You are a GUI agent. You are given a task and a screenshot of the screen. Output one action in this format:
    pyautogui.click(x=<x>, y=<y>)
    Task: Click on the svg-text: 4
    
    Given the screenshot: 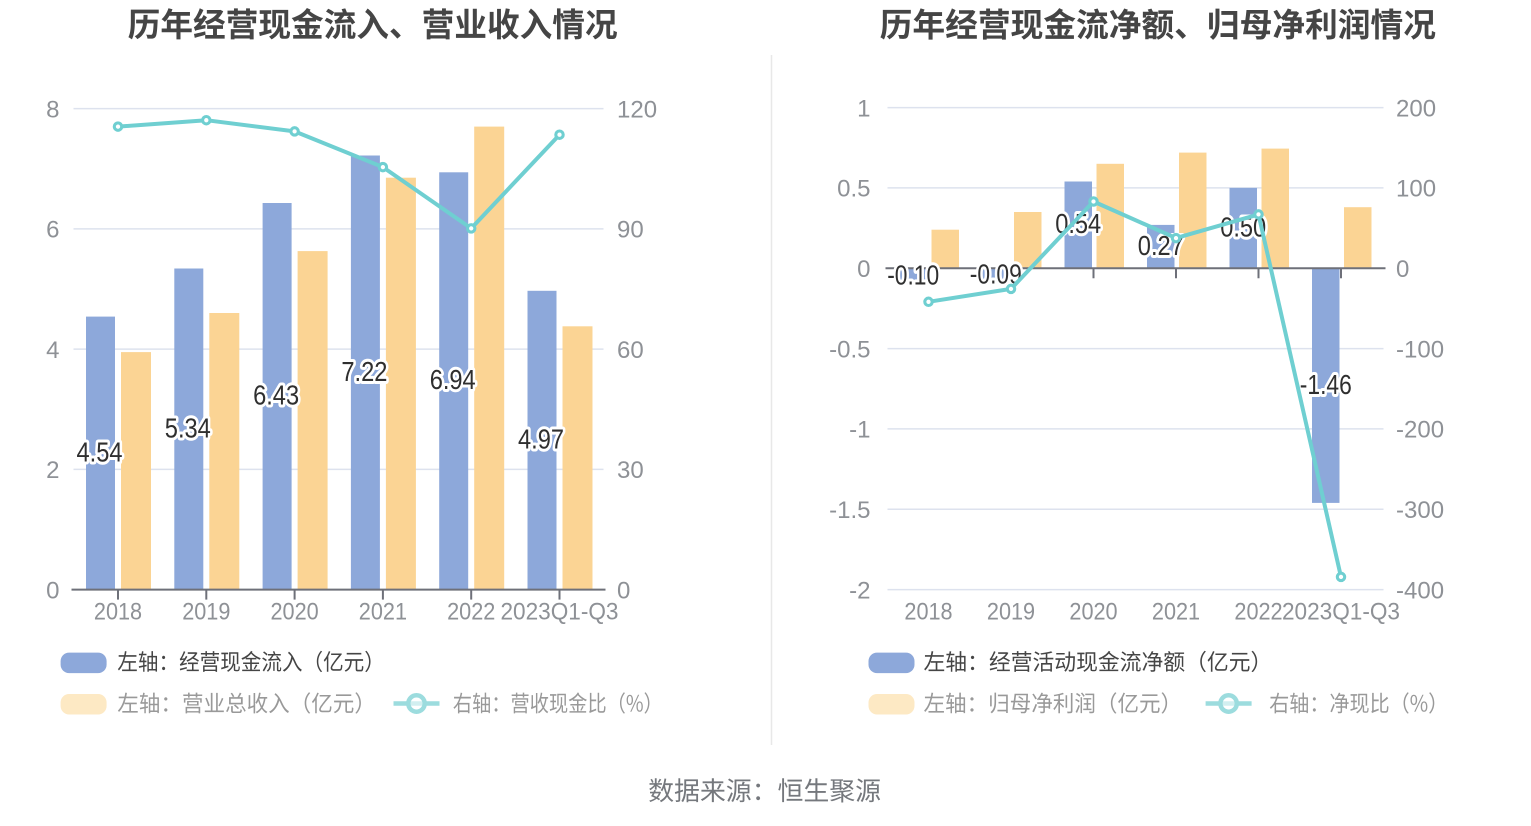 What is the action you would take?
    pyautogui.click(x=52, y=350)
    